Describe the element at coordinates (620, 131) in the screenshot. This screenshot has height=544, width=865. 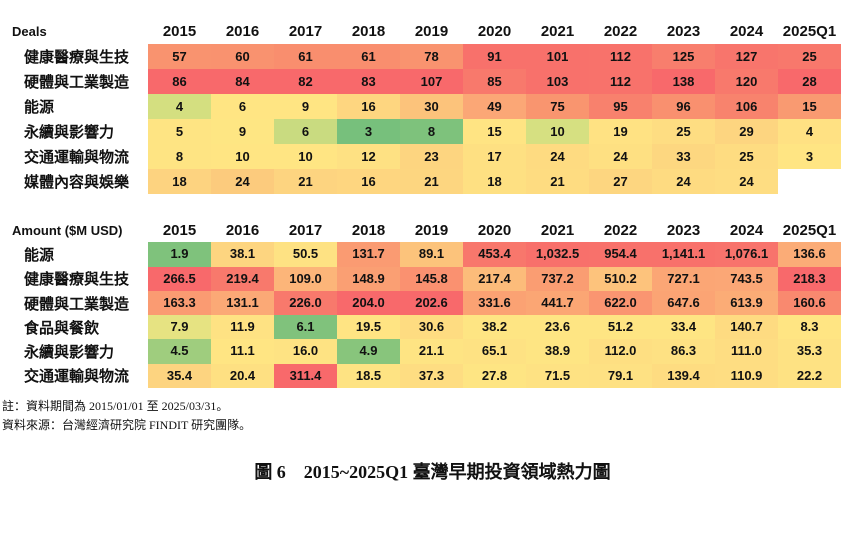
I see `heatmap-cell: 19` at that location.